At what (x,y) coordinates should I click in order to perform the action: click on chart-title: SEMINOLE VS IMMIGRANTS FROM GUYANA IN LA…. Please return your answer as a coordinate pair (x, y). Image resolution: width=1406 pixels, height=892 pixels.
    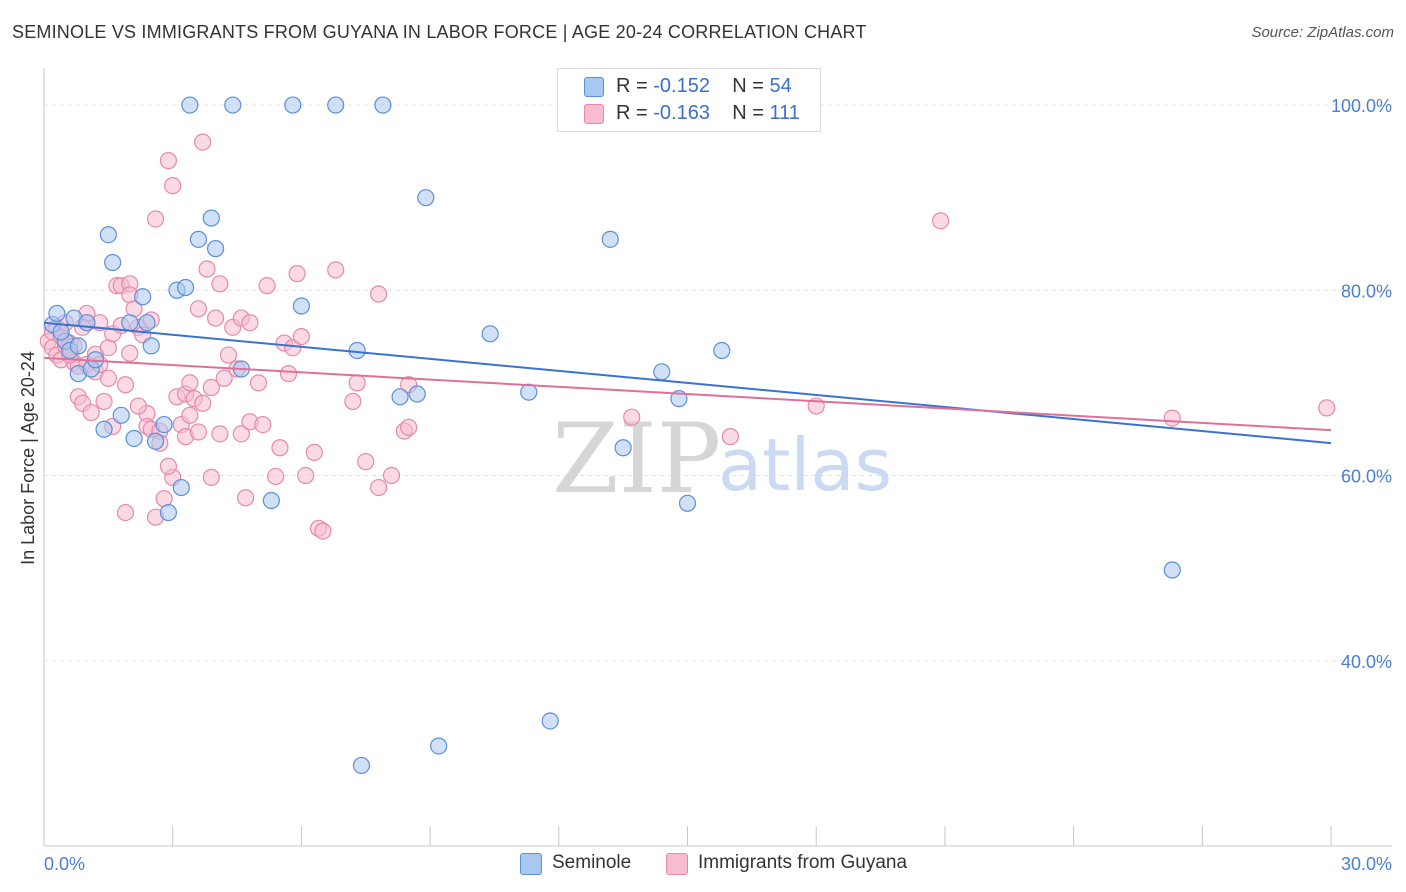
    Looking at the image, I should click on (439, 32).